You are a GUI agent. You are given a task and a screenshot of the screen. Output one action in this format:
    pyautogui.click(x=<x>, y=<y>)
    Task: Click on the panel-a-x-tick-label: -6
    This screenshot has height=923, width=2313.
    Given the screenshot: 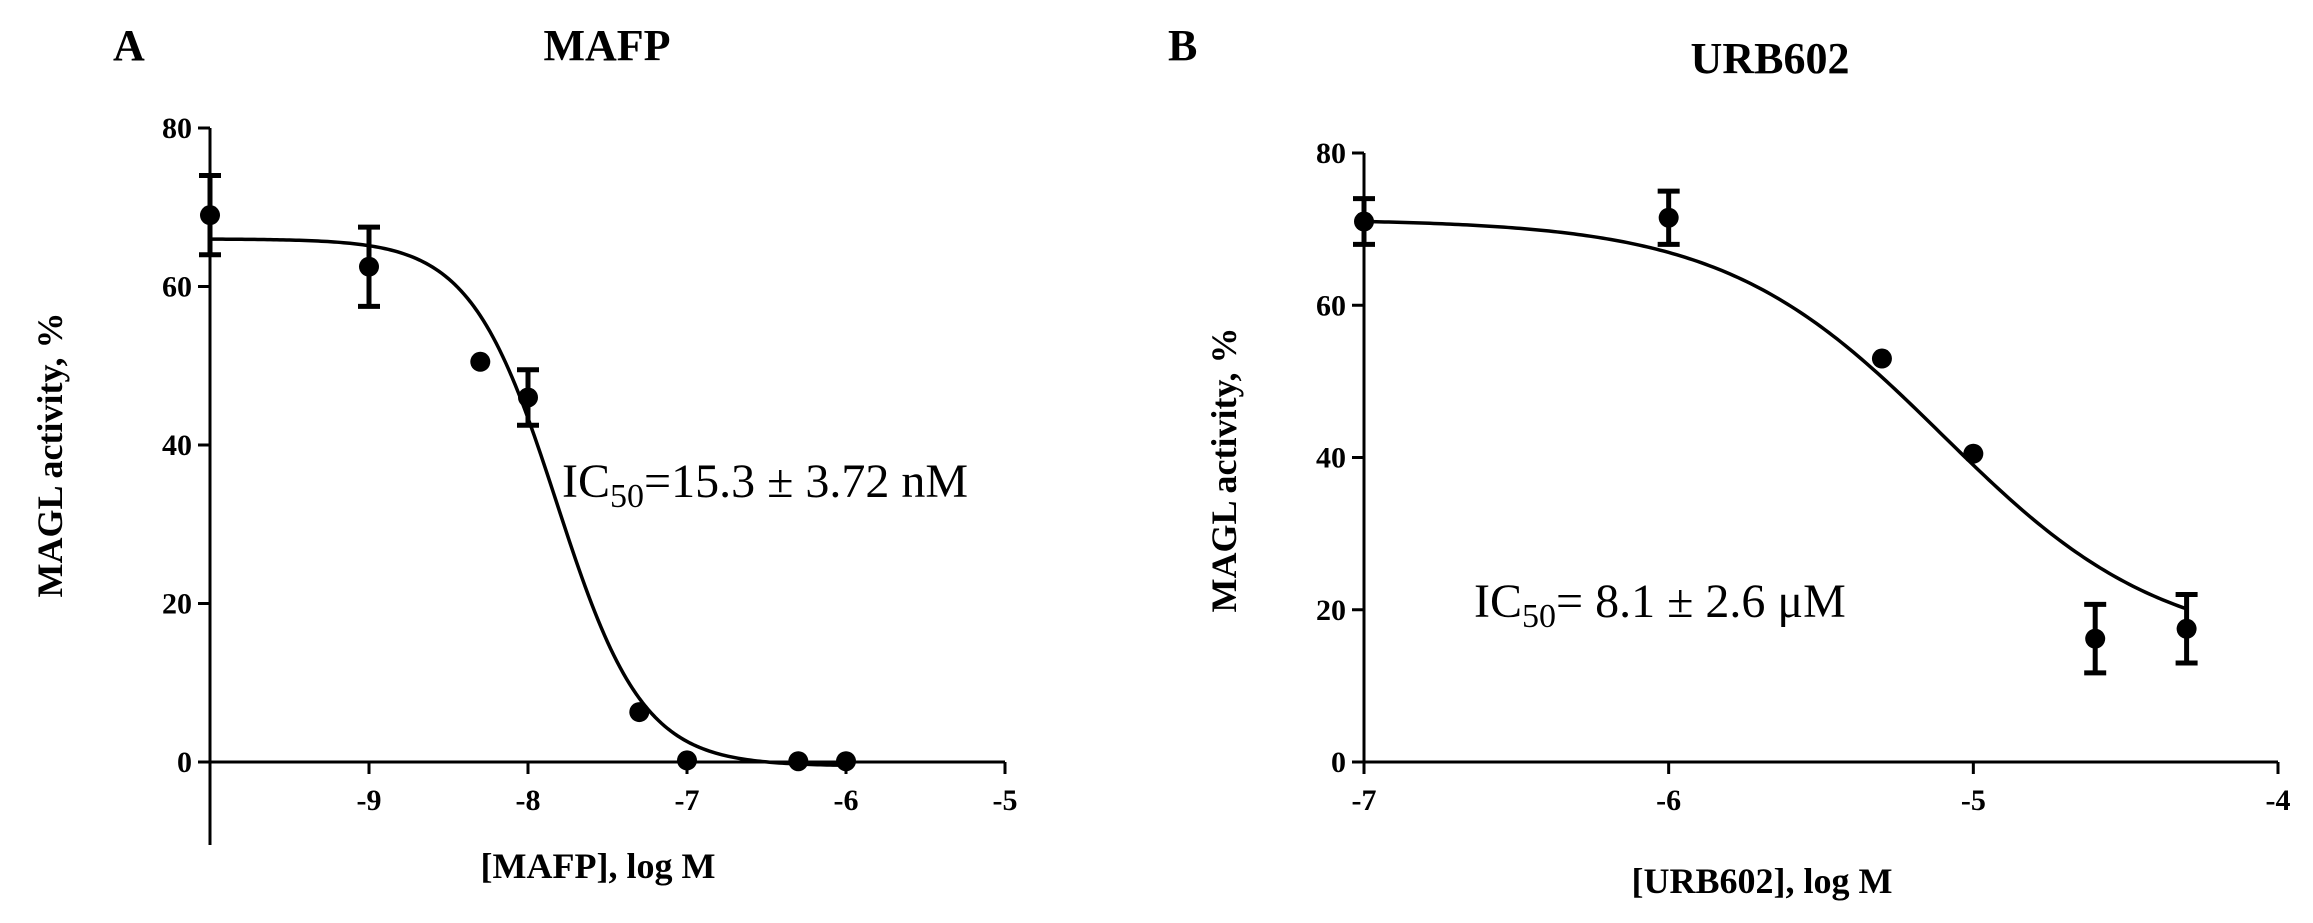 What is the action you would take?
    pyautogui.click(x=846, y=800)
    